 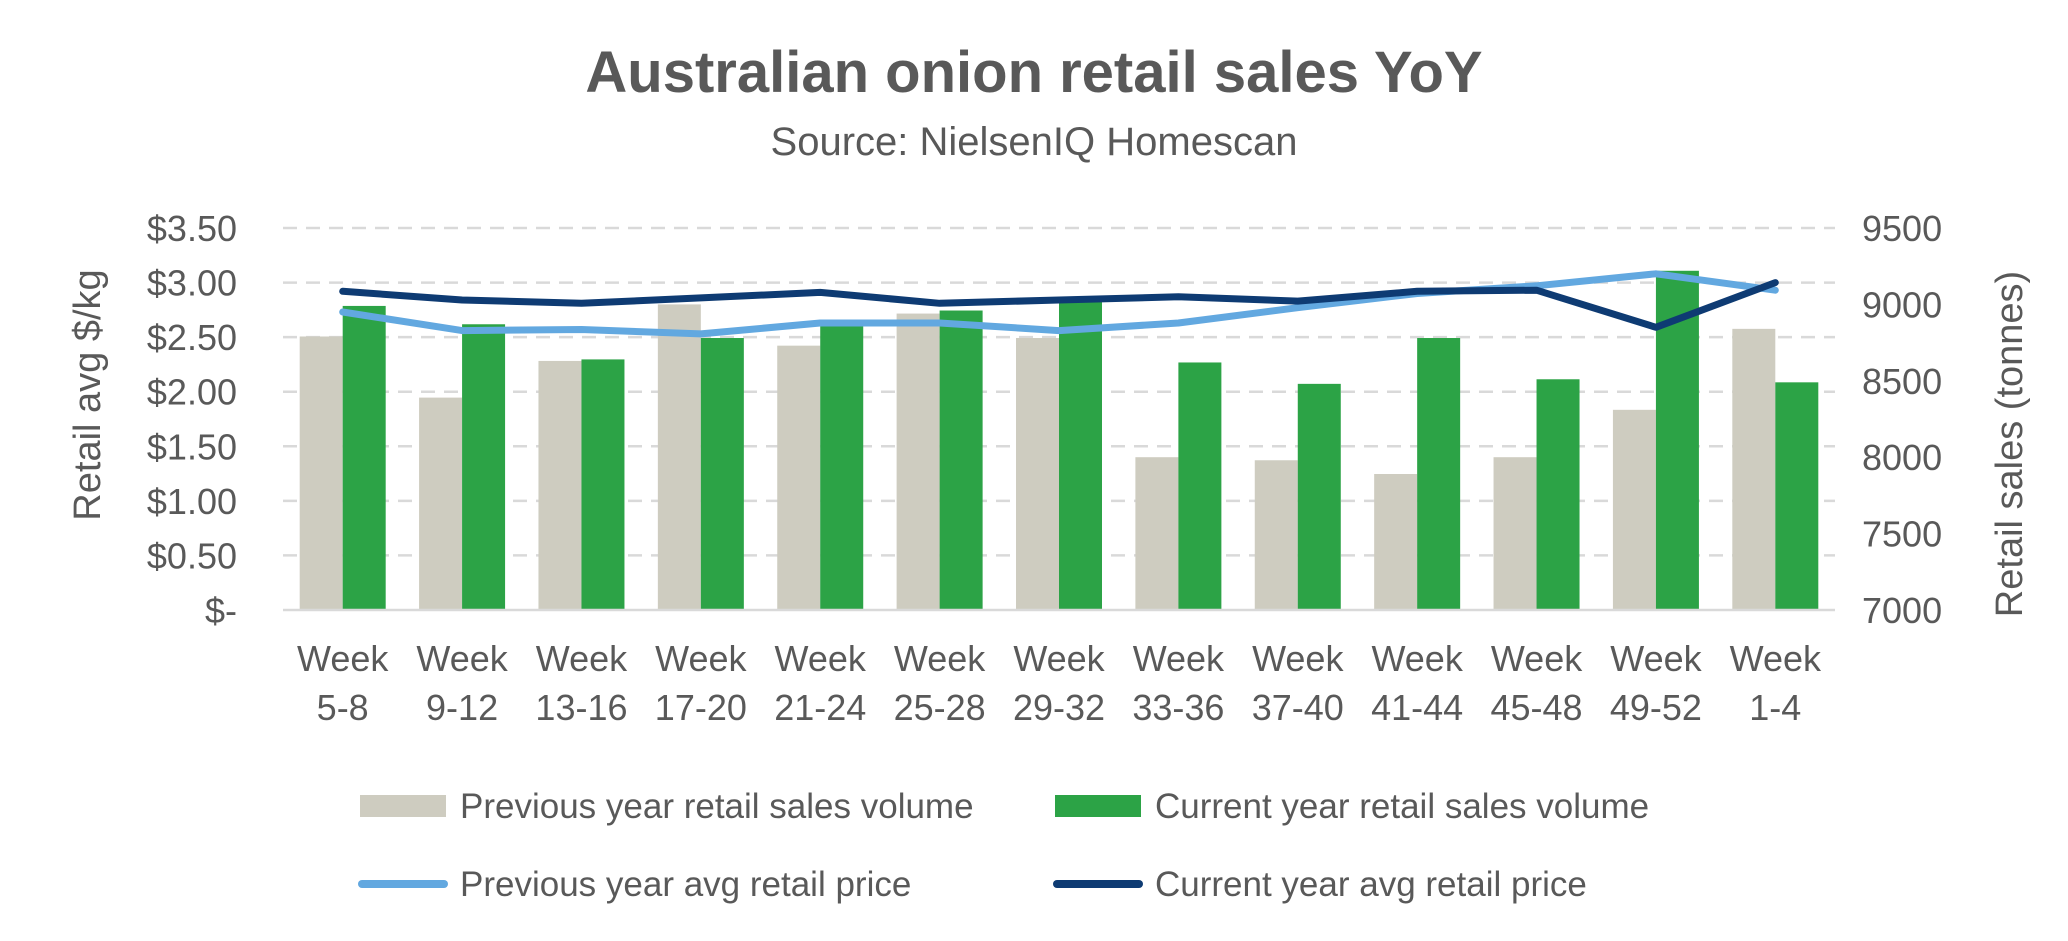 I want to click on x-tick-label: Week 25-28, so click(x=940, y=683).